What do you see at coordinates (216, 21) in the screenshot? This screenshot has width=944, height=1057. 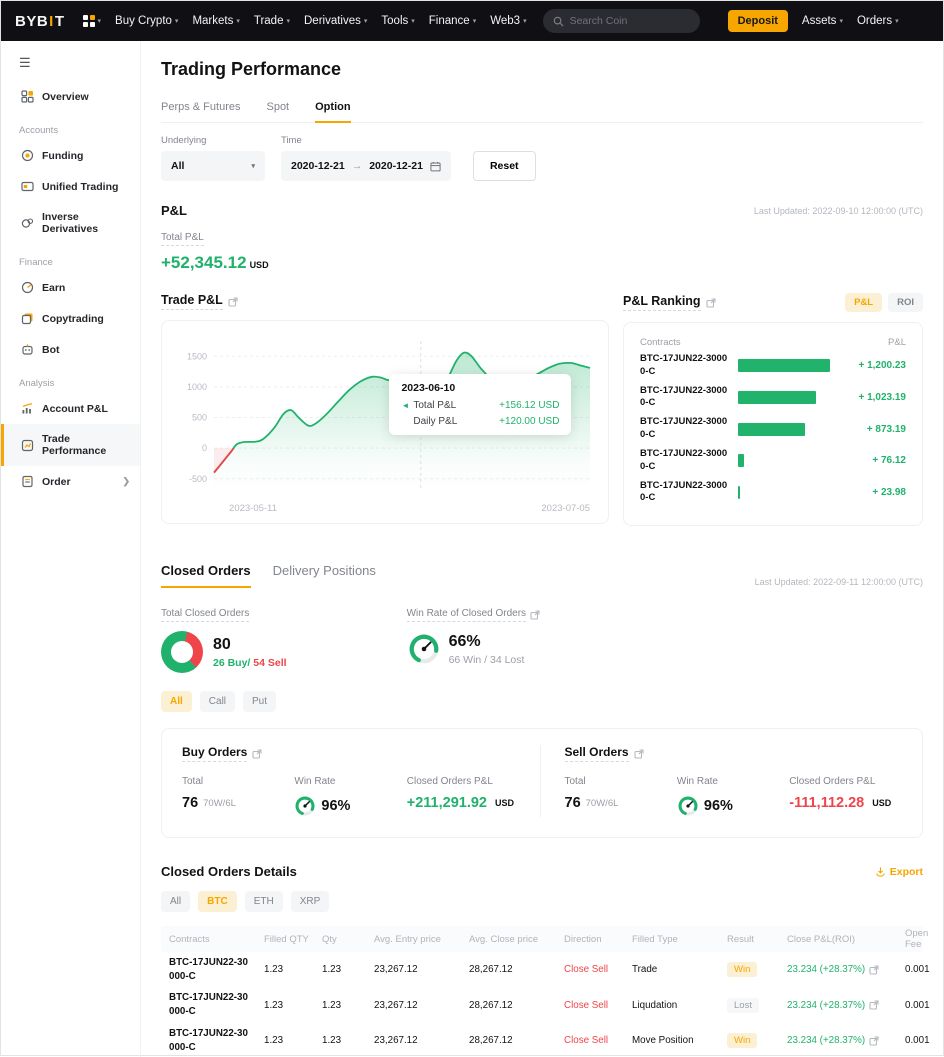 I see `nav-markets: Markets ▾` at bounding box center [216, 21].